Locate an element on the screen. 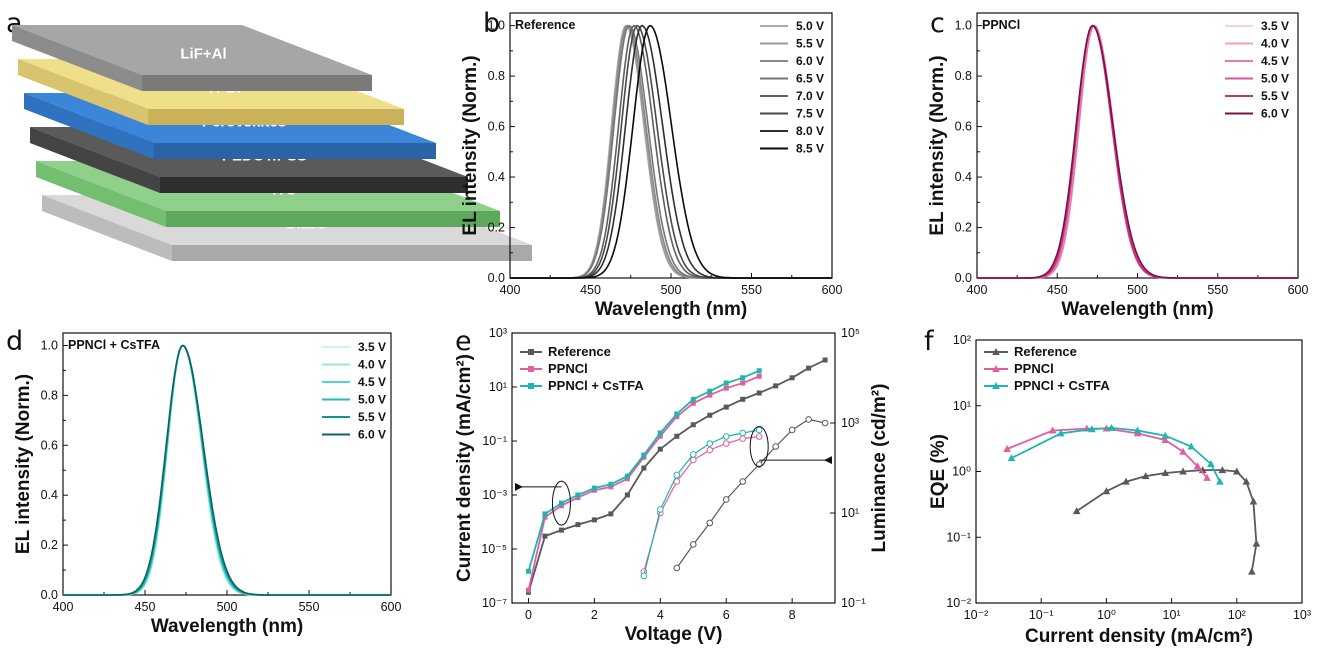  panel-e-plot-frame is located at coordinates (673, 468).